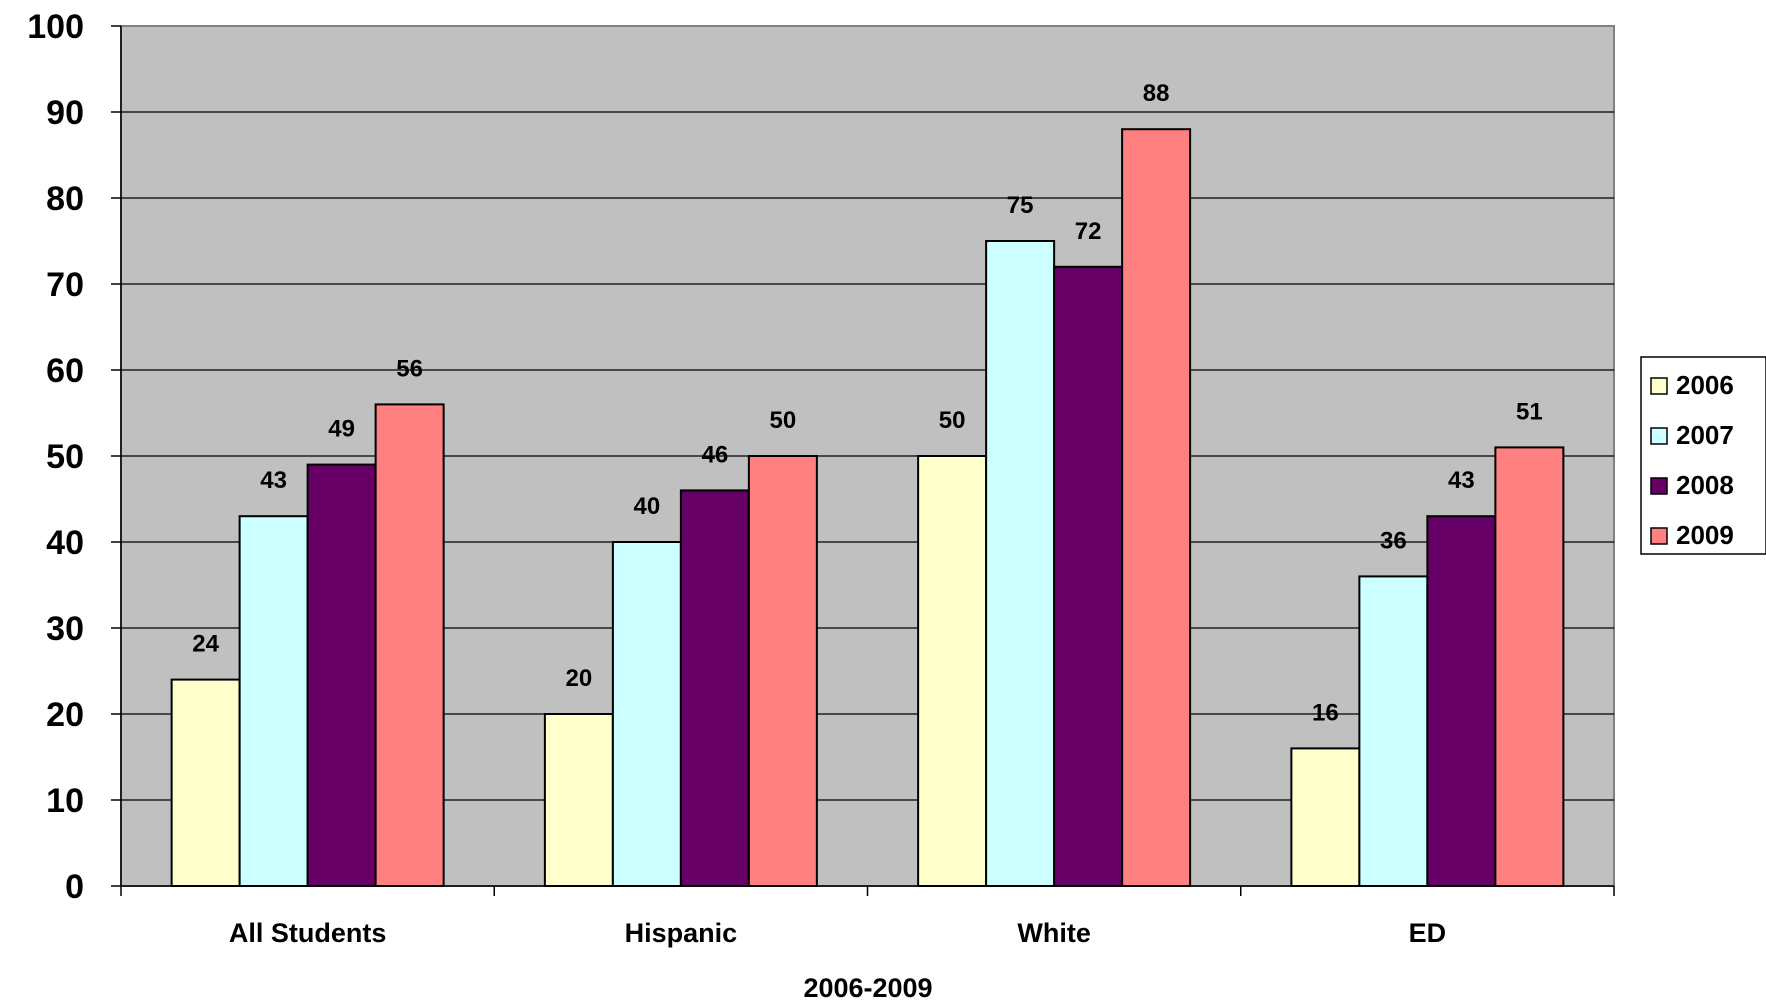  Describe the element at coordinates (65, 199) in the screenshot. I see `y-tick-label: 80` at that location.